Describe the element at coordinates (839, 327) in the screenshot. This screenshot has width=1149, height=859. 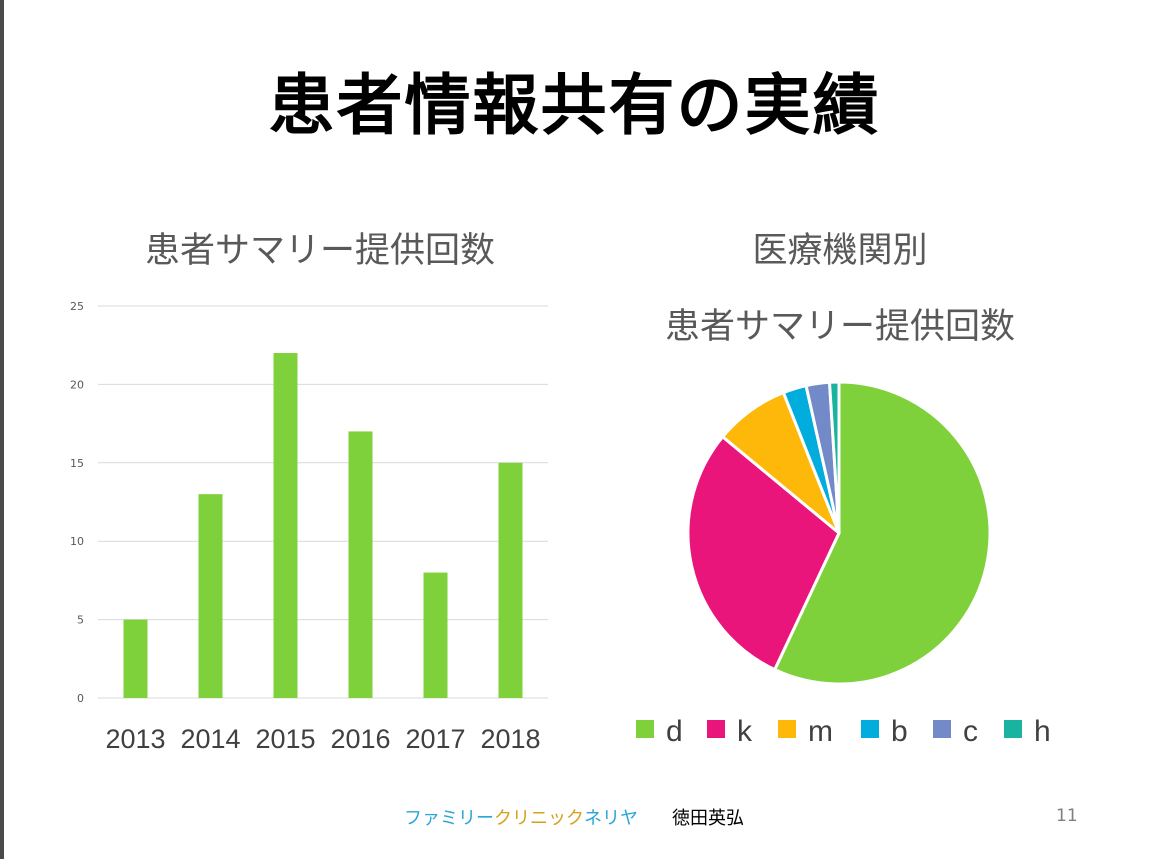
I see `pie-chart-title-line2: 患者サマリー提供回数` at that location.